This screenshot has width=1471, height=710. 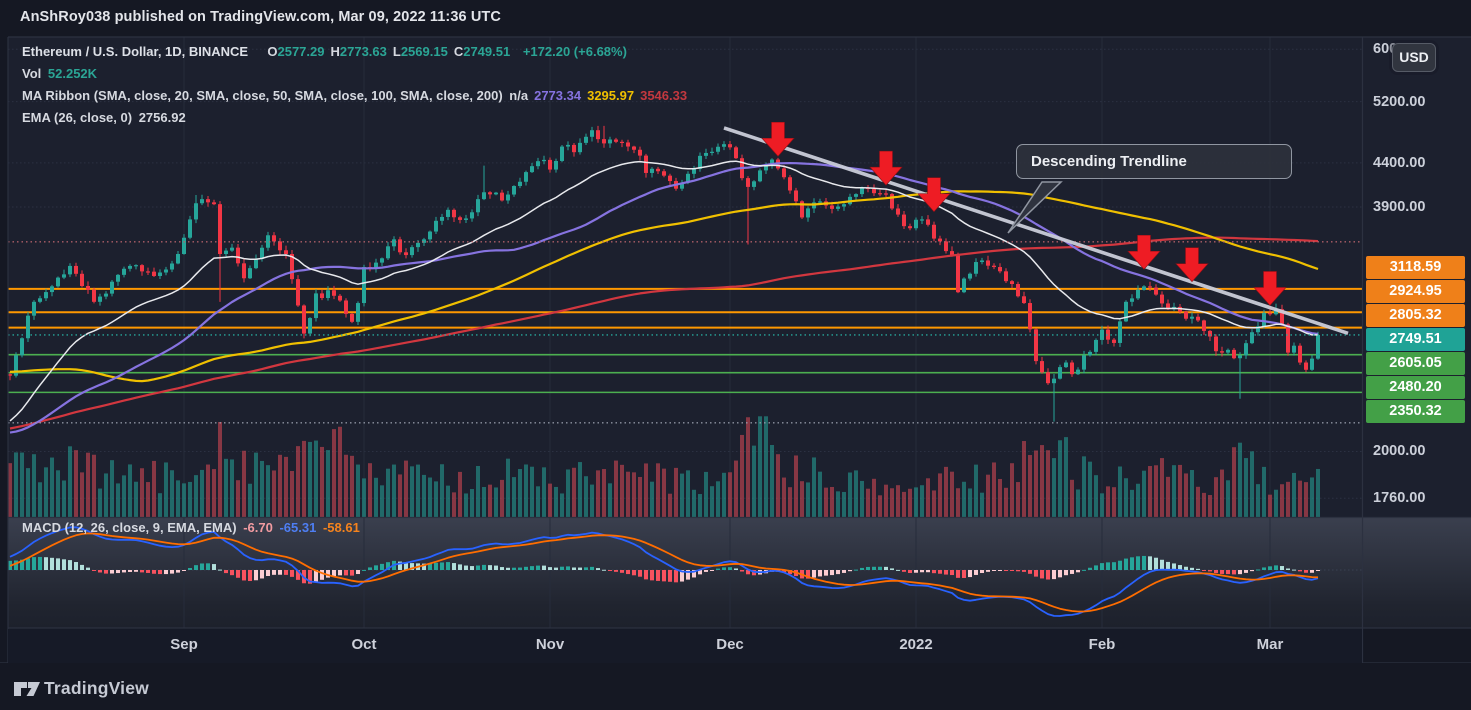 What do you see at coordinates (1270, 644) in the screenshot?
I see `time-axis-month-label: Mar` at bounding box center [1270, 644].